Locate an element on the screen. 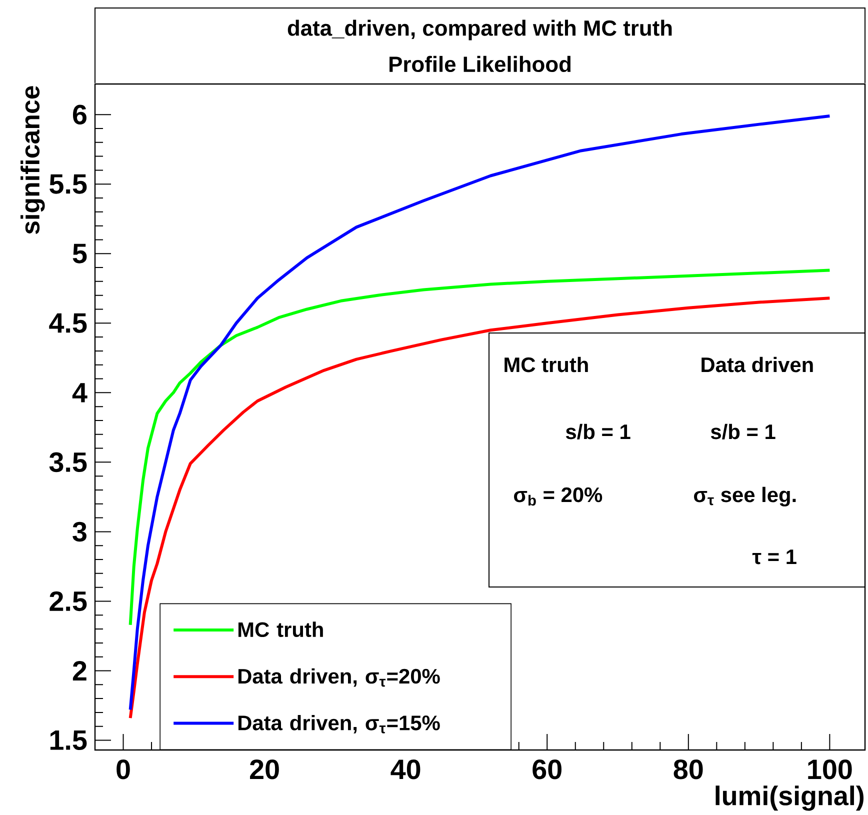  y-tick-label: 3.5 is located at coordinates (68, 462).